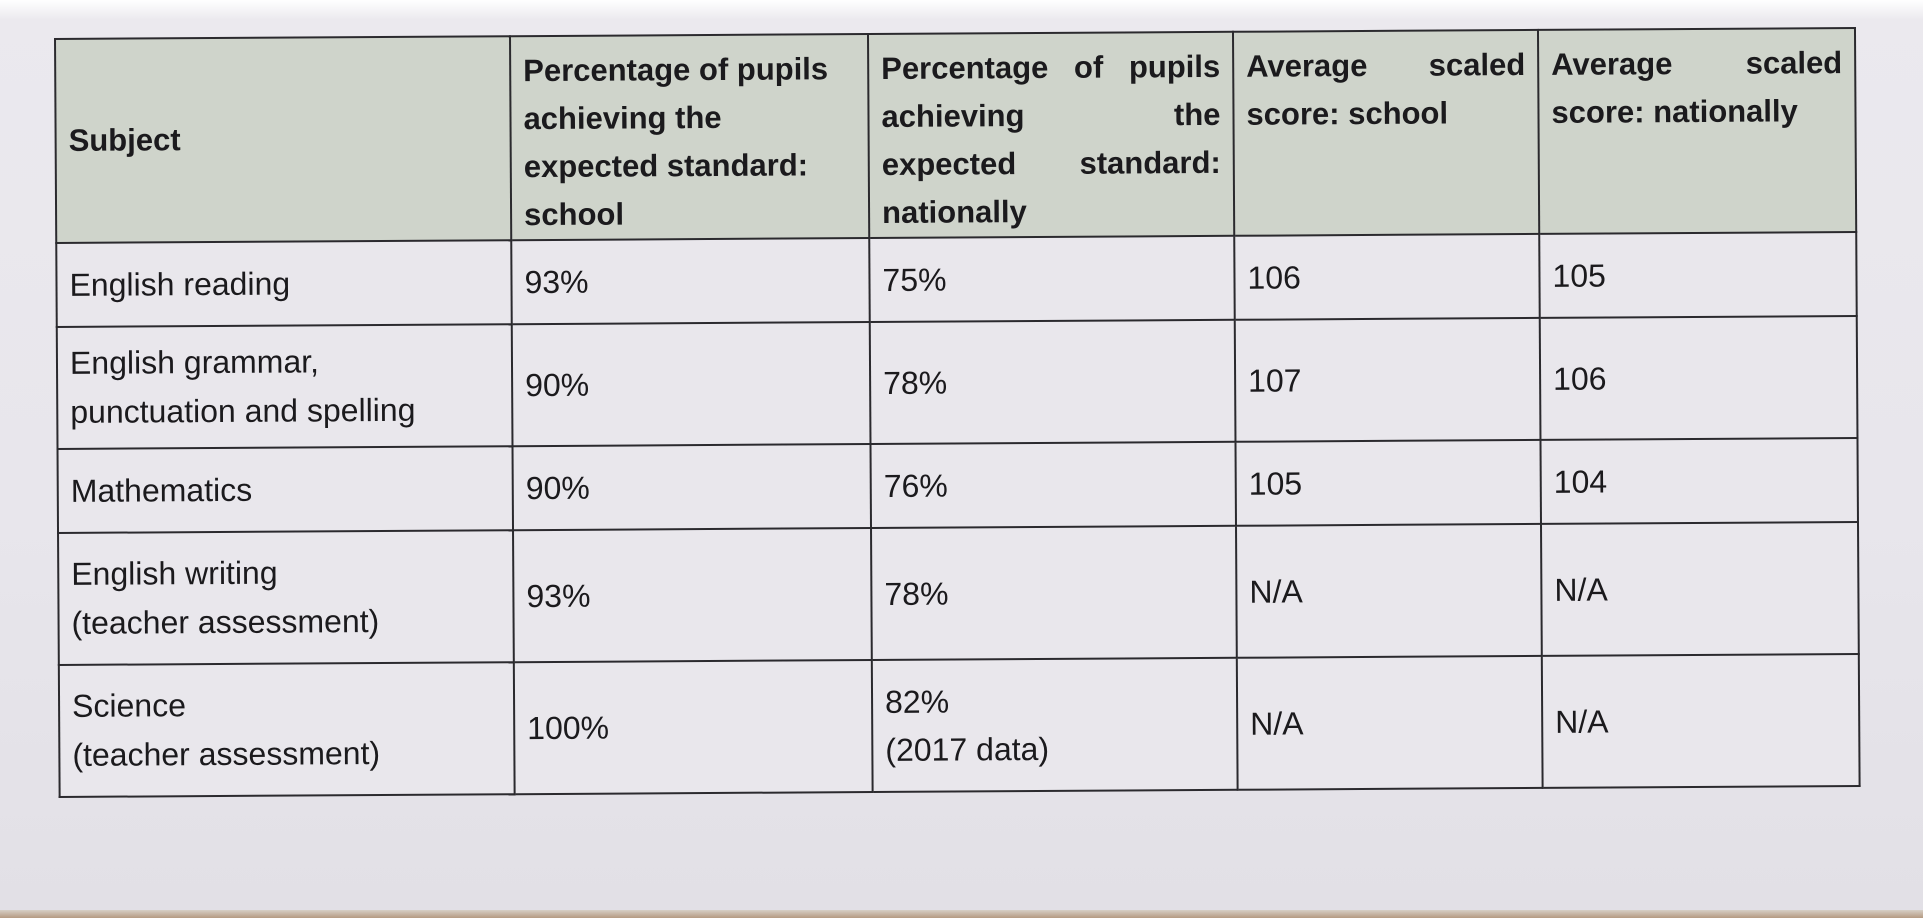 Image resolution: width=1923 pixels, height=918 pixels. Describe the element at coordinates (1699, 481) in the screenshot. I see `national-score-cell: 104` at that location.